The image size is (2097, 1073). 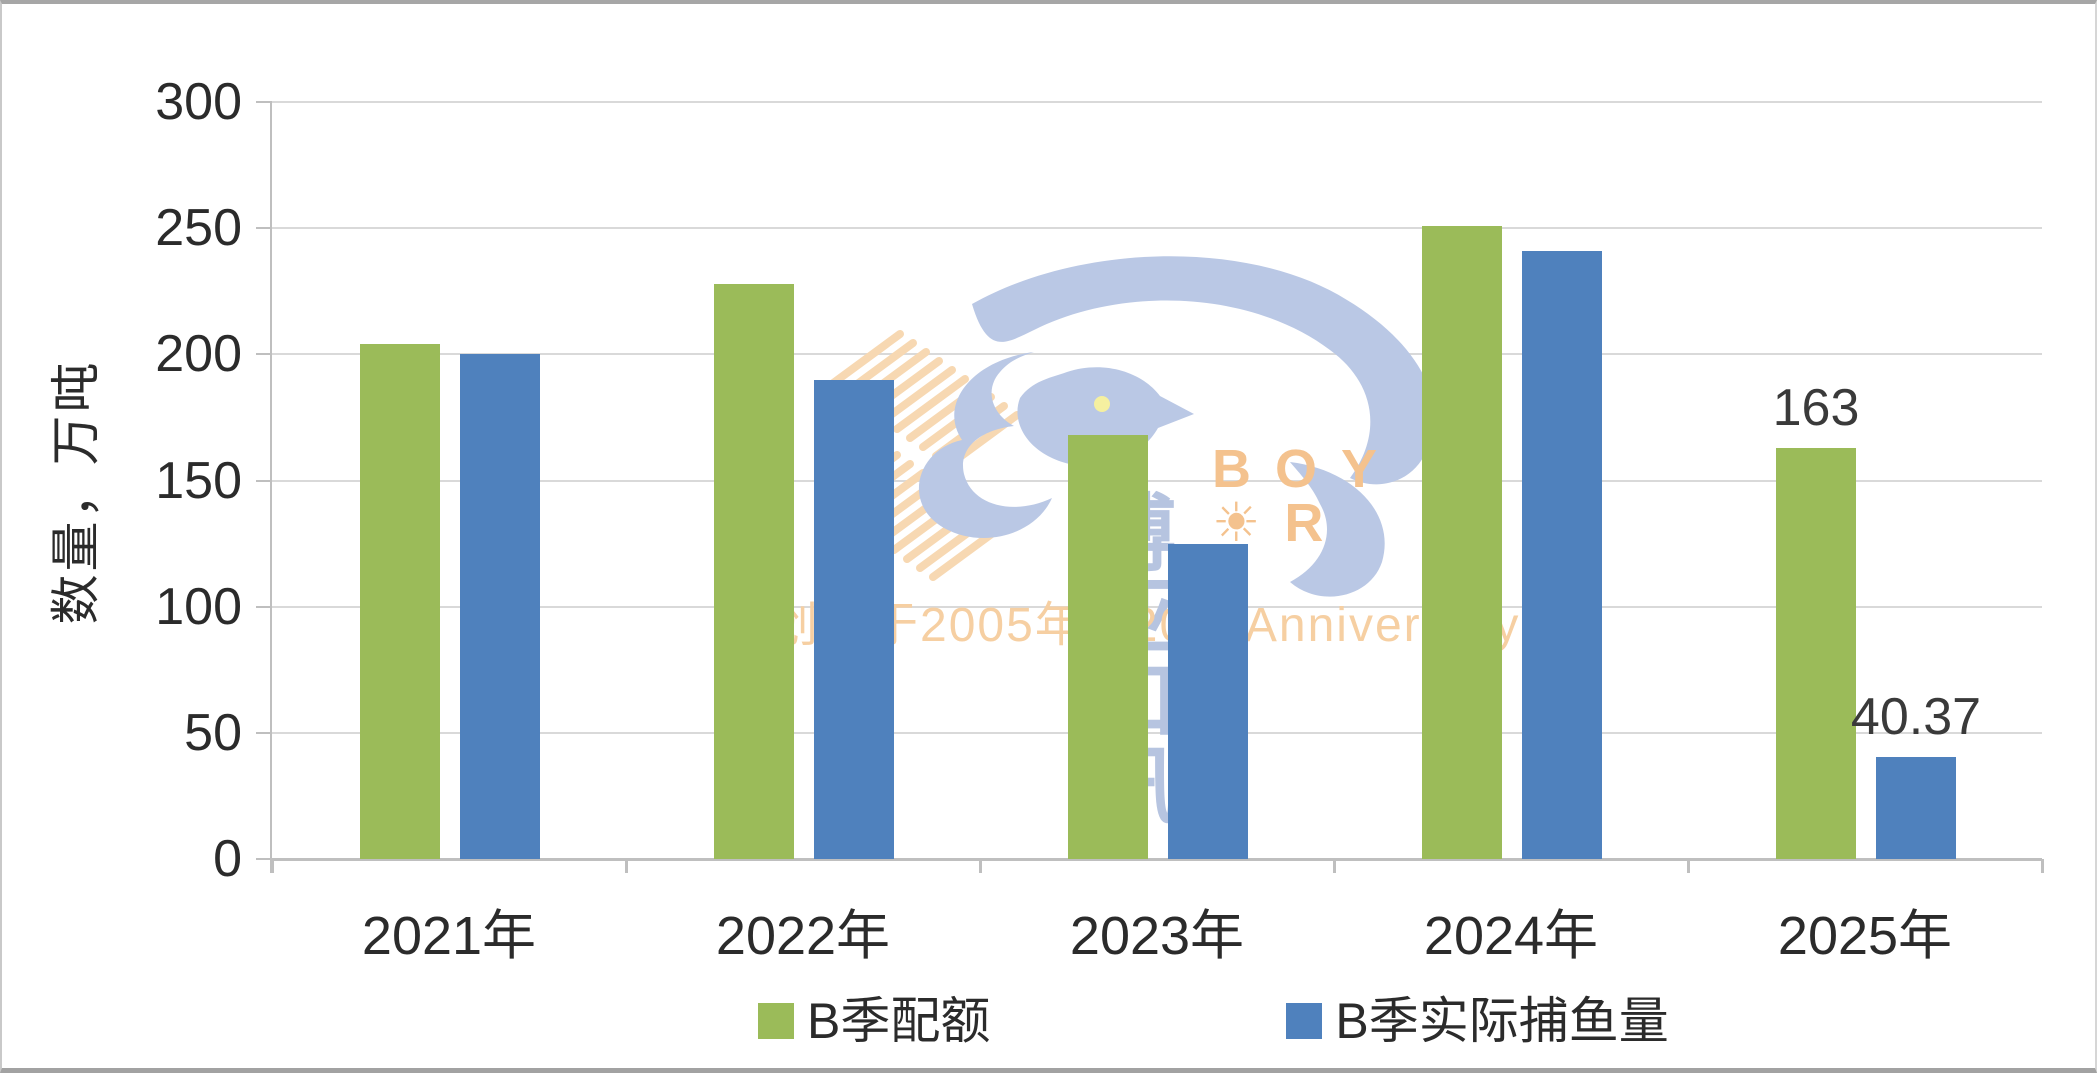 What do you see at coordinates (1108, 647) in the screenshot?
I see `bar-B季配额-2023年` at bounding box center [1108, 647].